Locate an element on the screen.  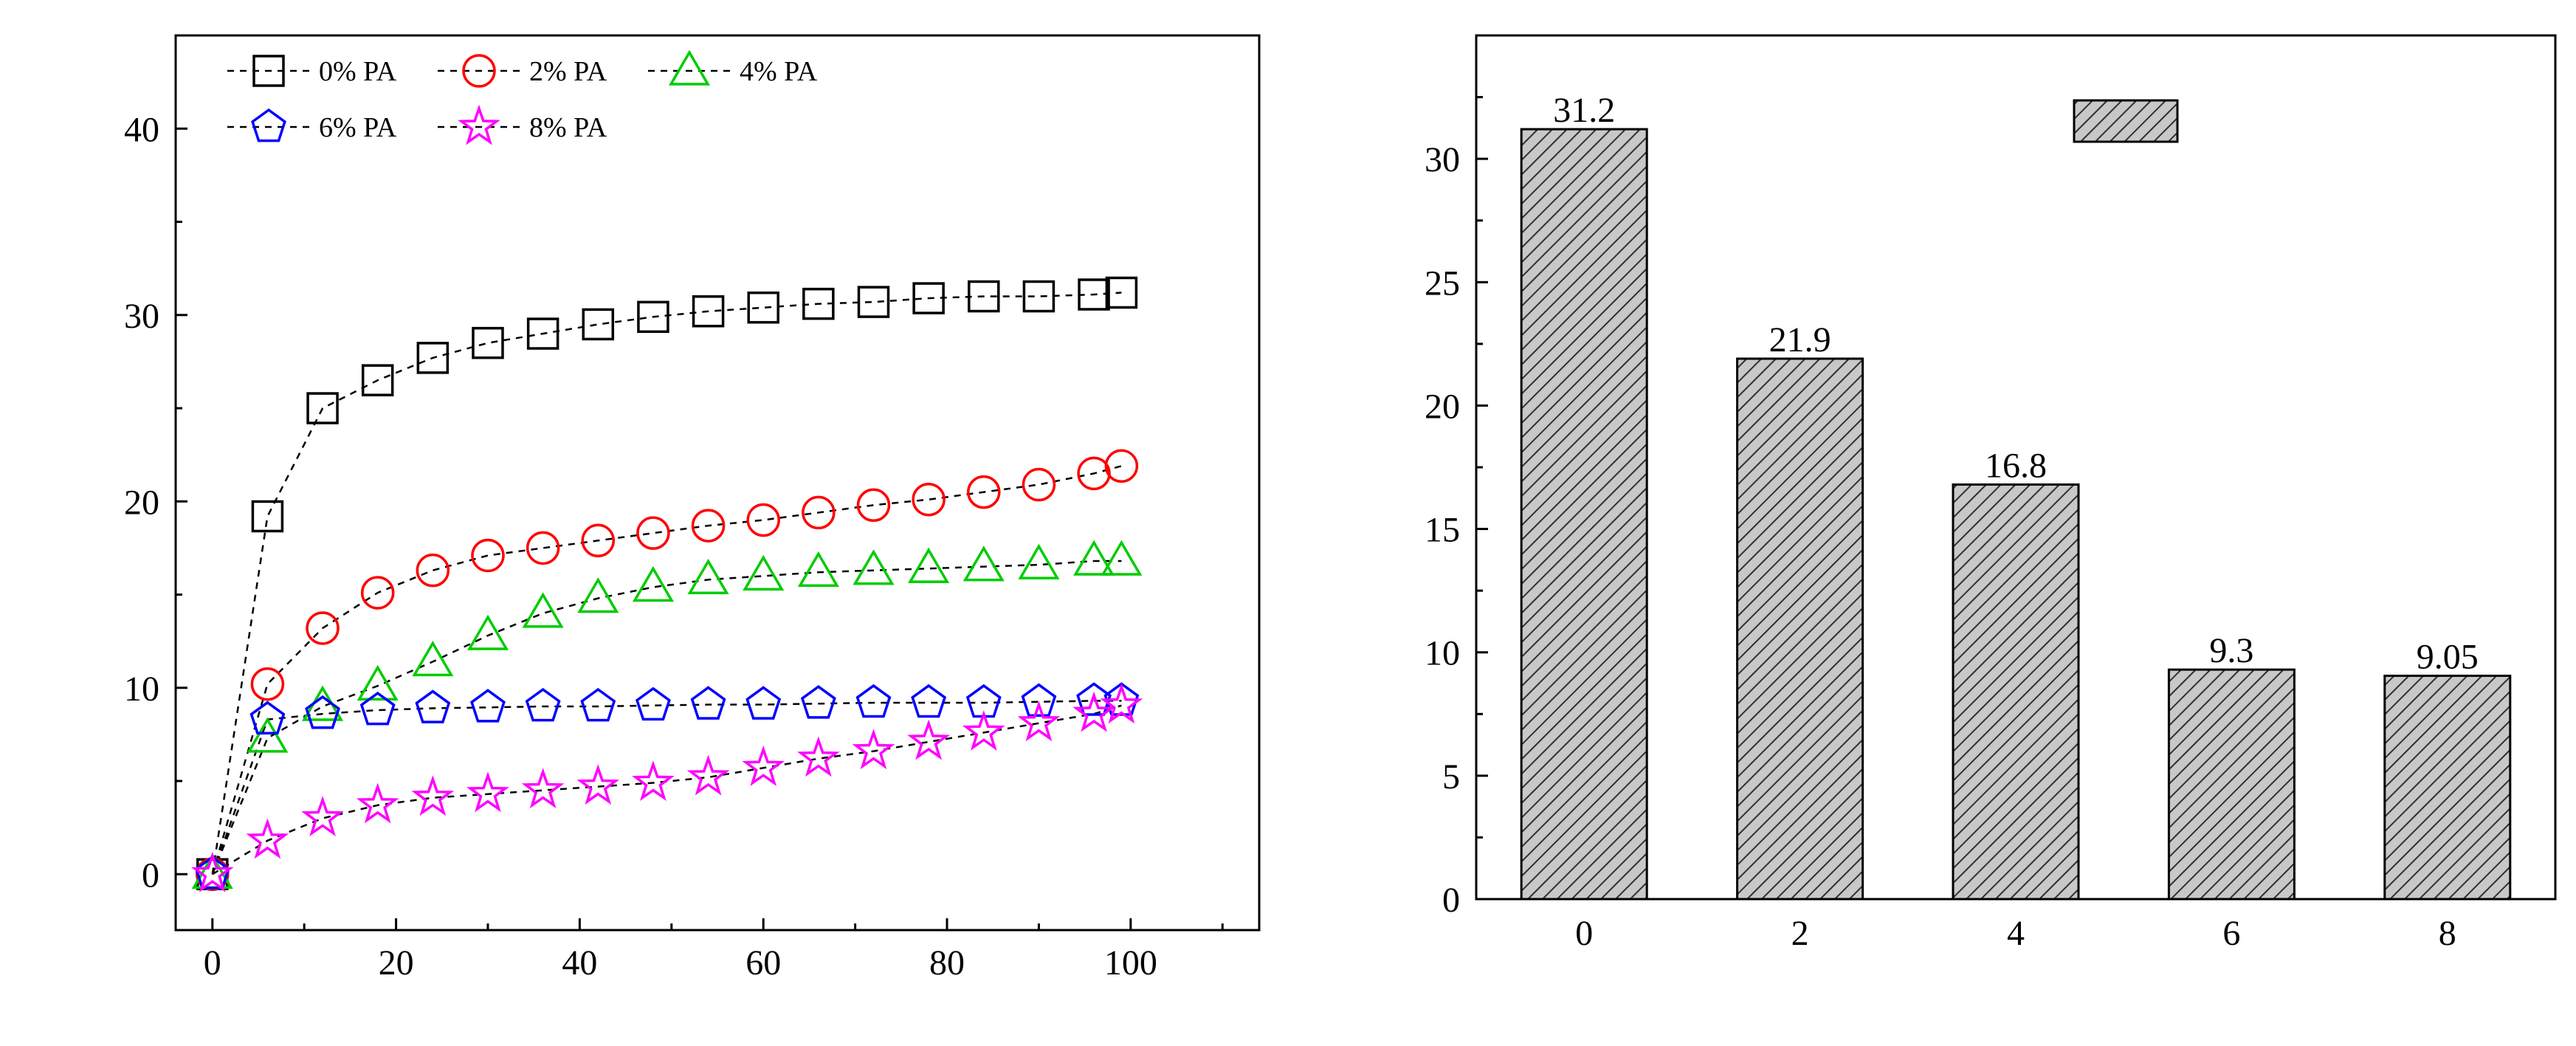
legend-label-2-pa: 2% PA is located at coordinates (568, 71).